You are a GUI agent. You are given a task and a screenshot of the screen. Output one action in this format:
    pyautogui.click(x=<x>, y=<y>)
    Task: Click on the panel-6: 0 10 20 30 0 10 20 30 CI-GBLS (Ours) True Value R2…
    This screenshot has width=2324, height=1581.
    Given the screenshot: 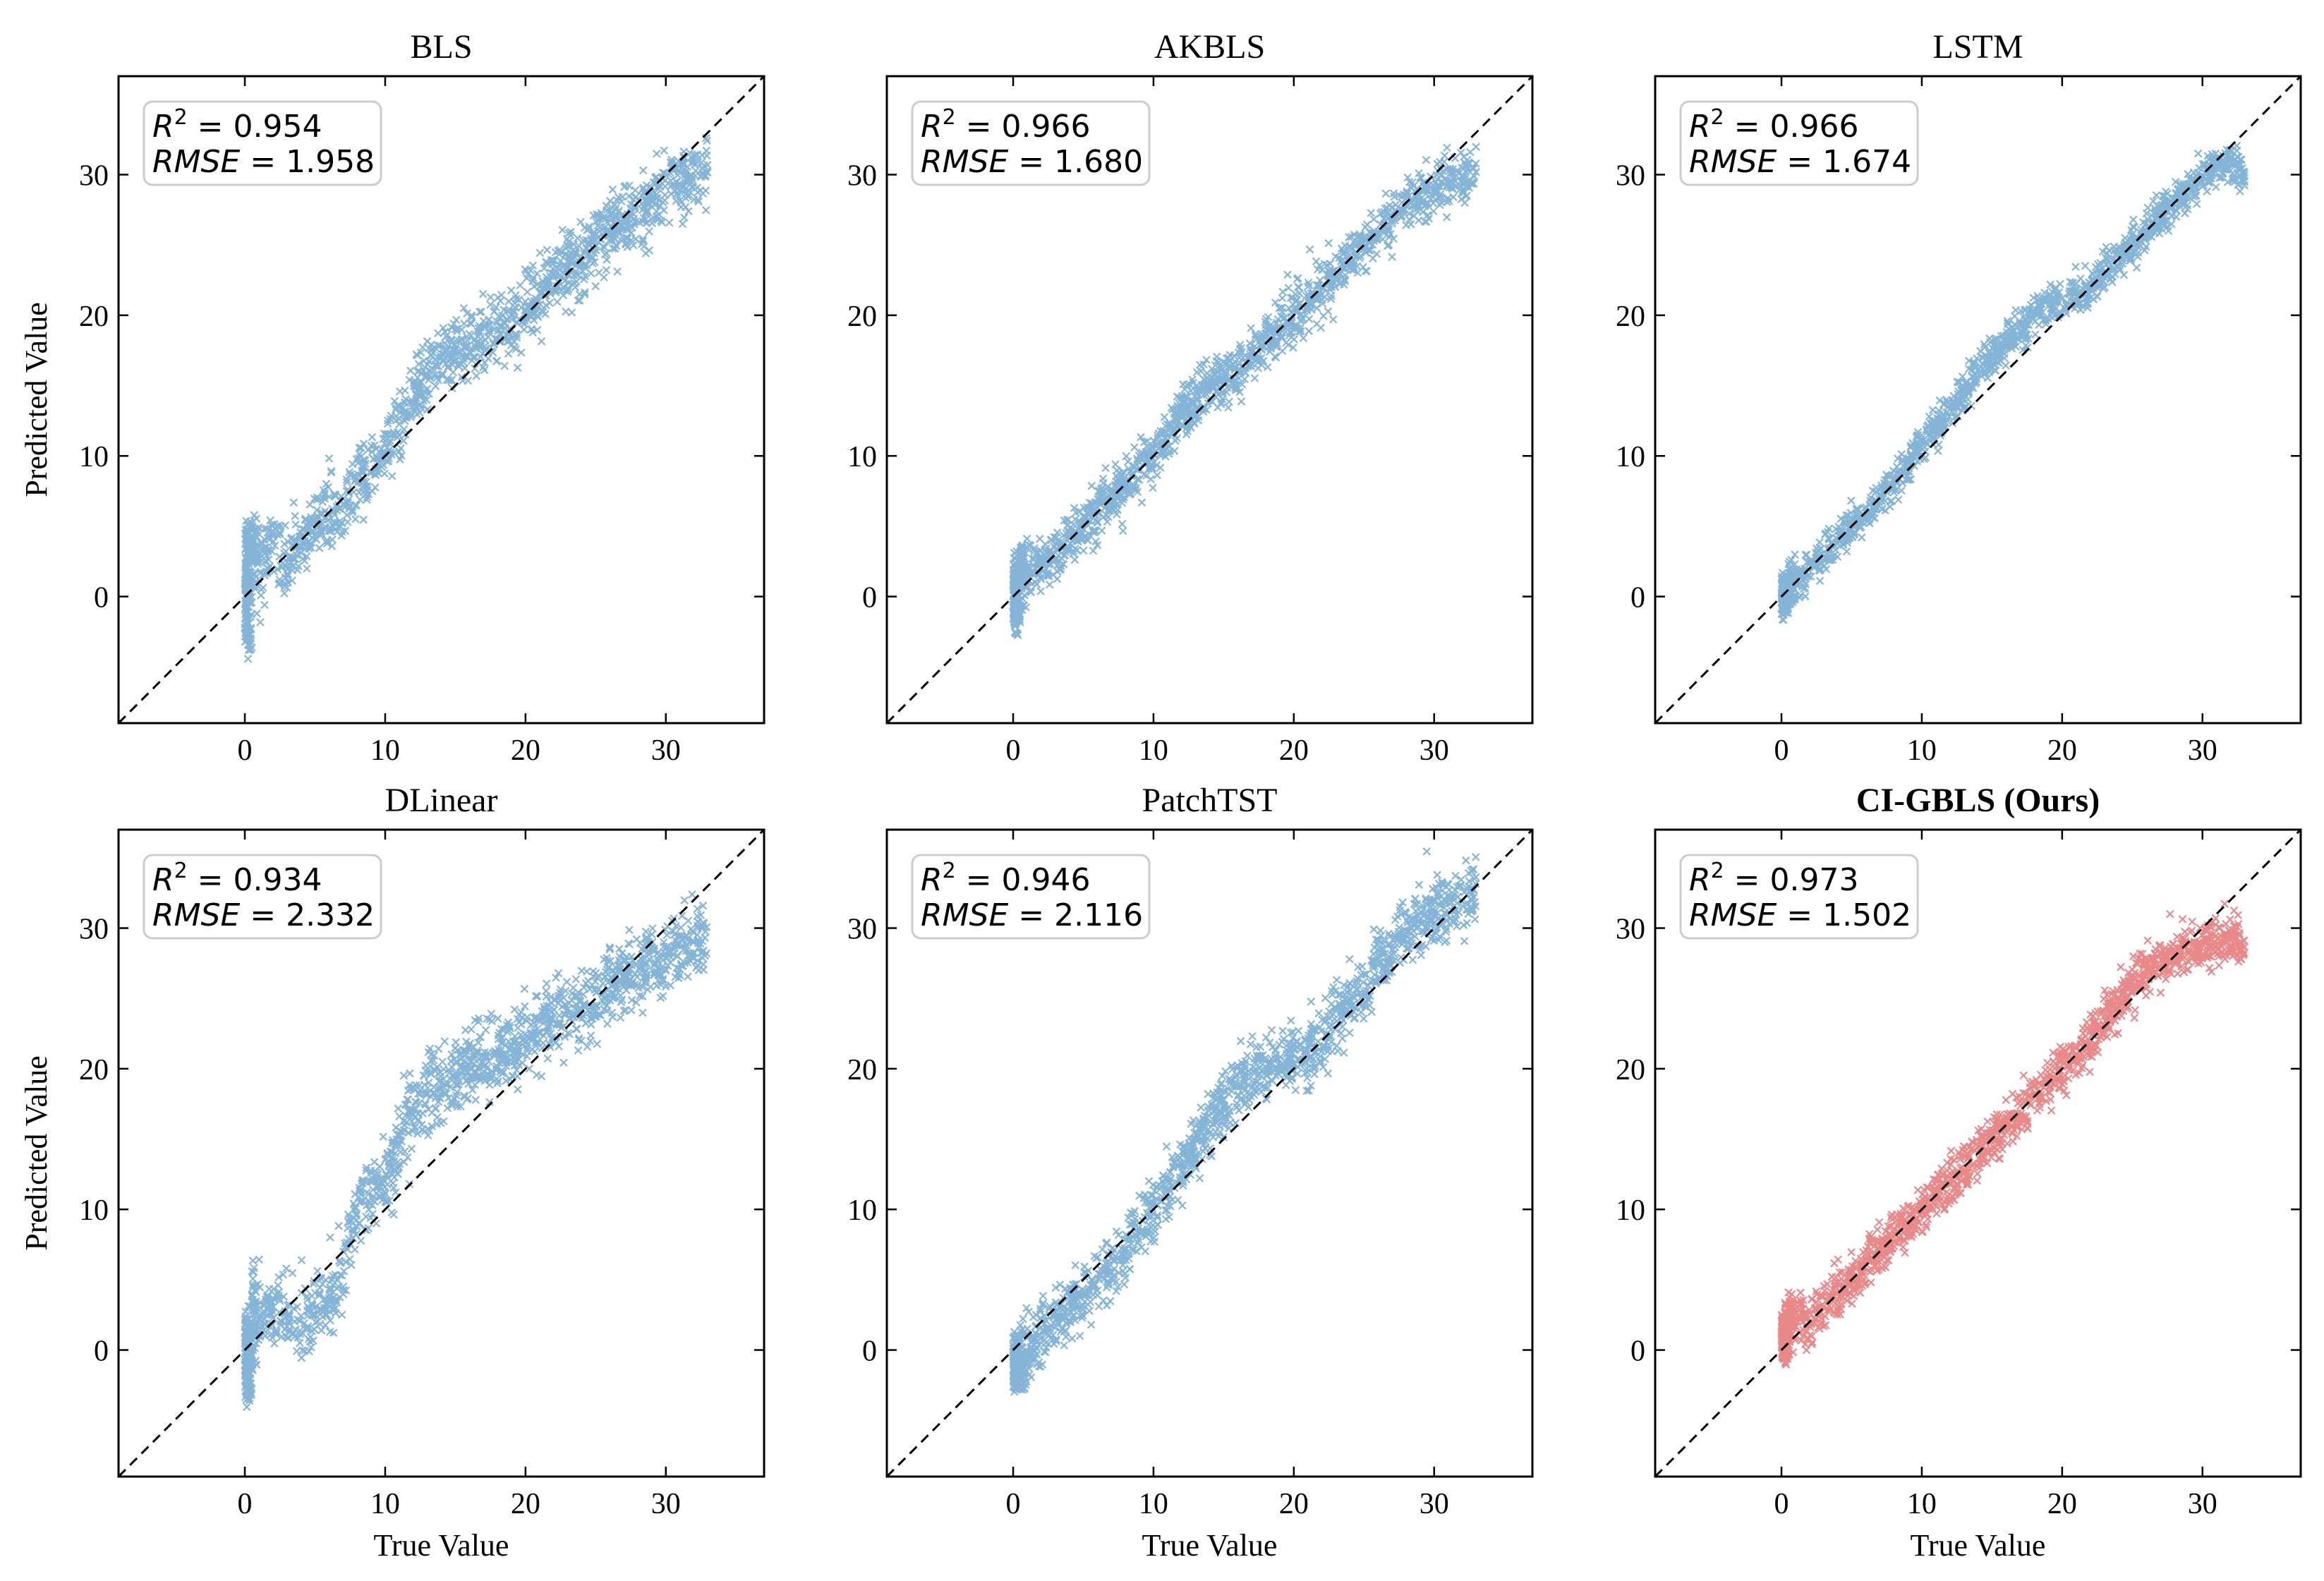 What is the action you would take?
    pyautogui.click(x=1959, y=1172)
    